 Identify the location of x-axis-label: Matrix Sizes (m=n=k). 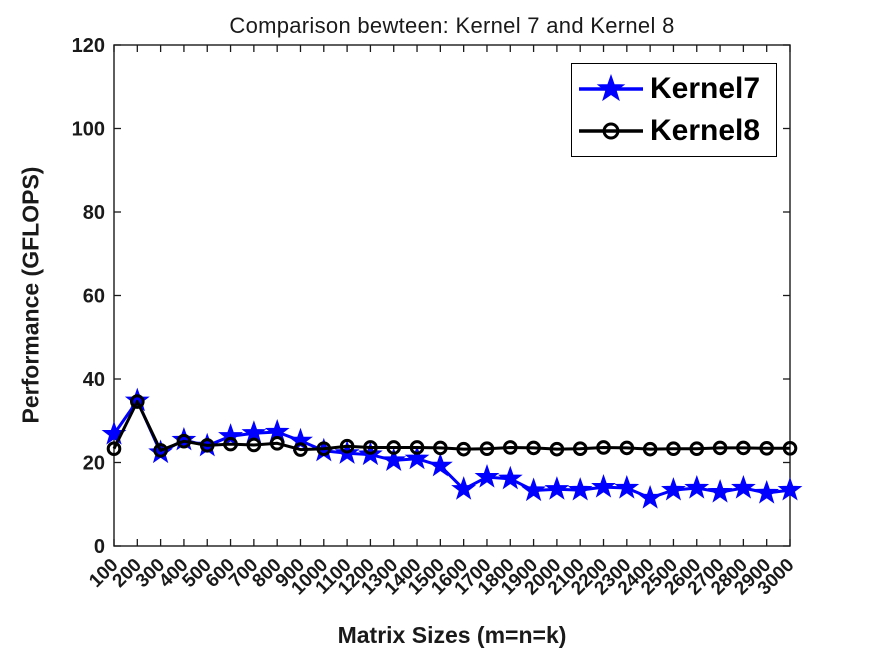
(452, 635).